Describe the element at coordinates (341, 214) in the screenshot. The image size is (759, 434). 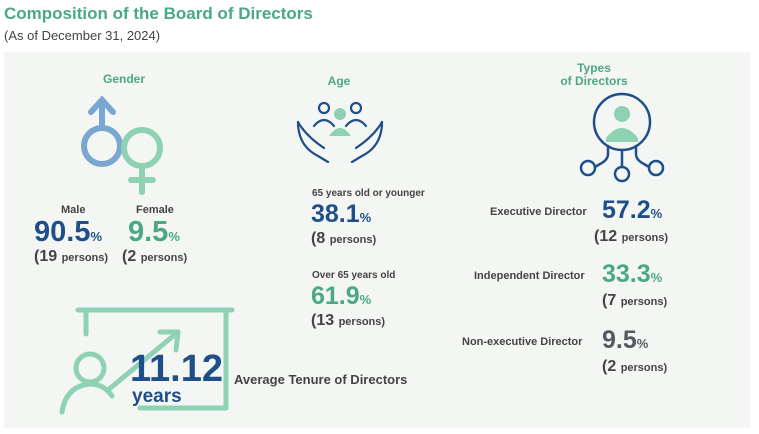
I see `age-young-percentage: 38.1%` at that location.